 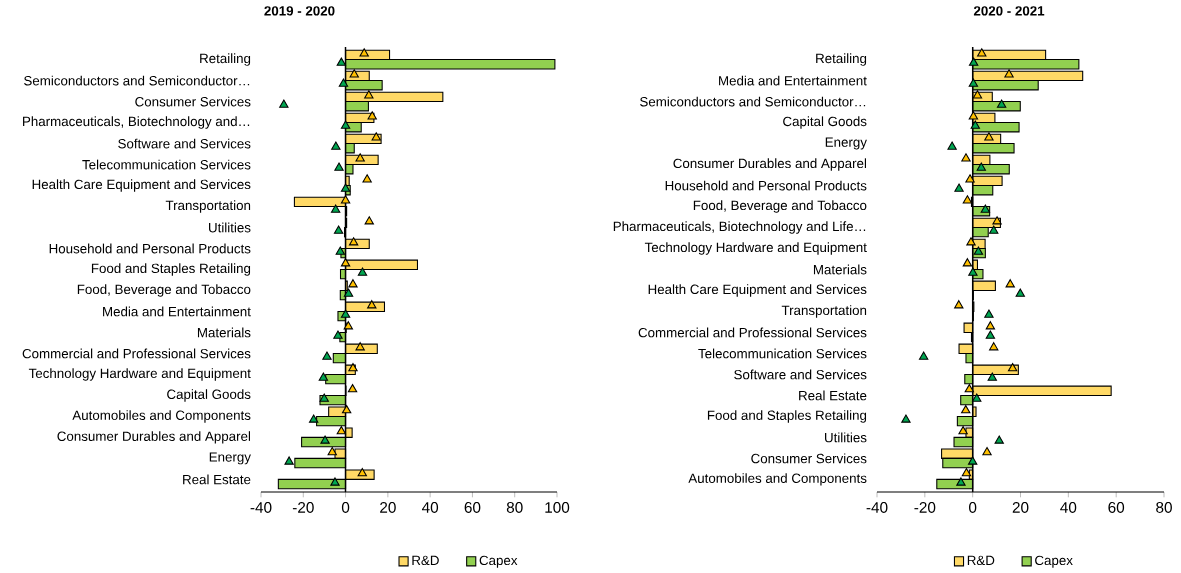 What do you see at coordinates (557, 507) in the screenshot?
I see `x-tick-label: 100` at bounding box center [557, 507].